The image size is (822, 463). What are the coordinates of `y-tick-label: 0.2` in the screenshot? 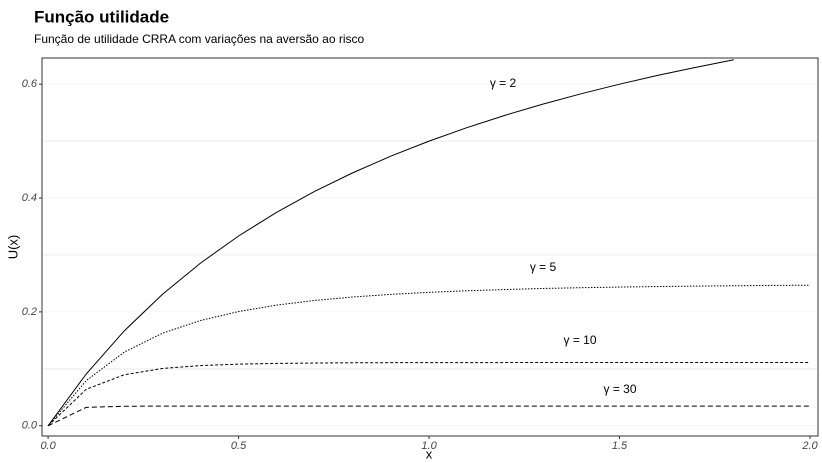 It's located at (29, 312).